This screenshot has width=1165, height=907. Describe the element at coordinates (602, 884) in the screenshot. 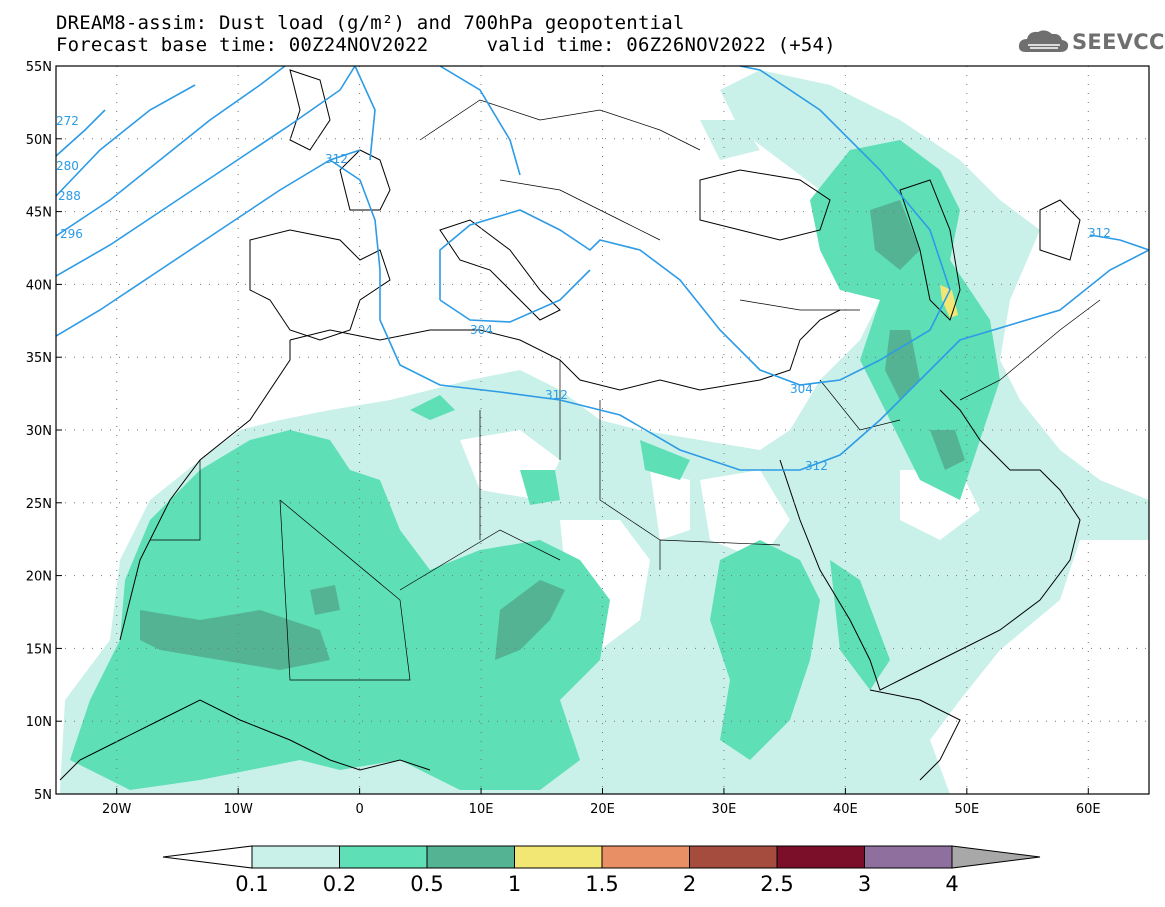

I see `colorbar-level-label: 1.5` at that location.